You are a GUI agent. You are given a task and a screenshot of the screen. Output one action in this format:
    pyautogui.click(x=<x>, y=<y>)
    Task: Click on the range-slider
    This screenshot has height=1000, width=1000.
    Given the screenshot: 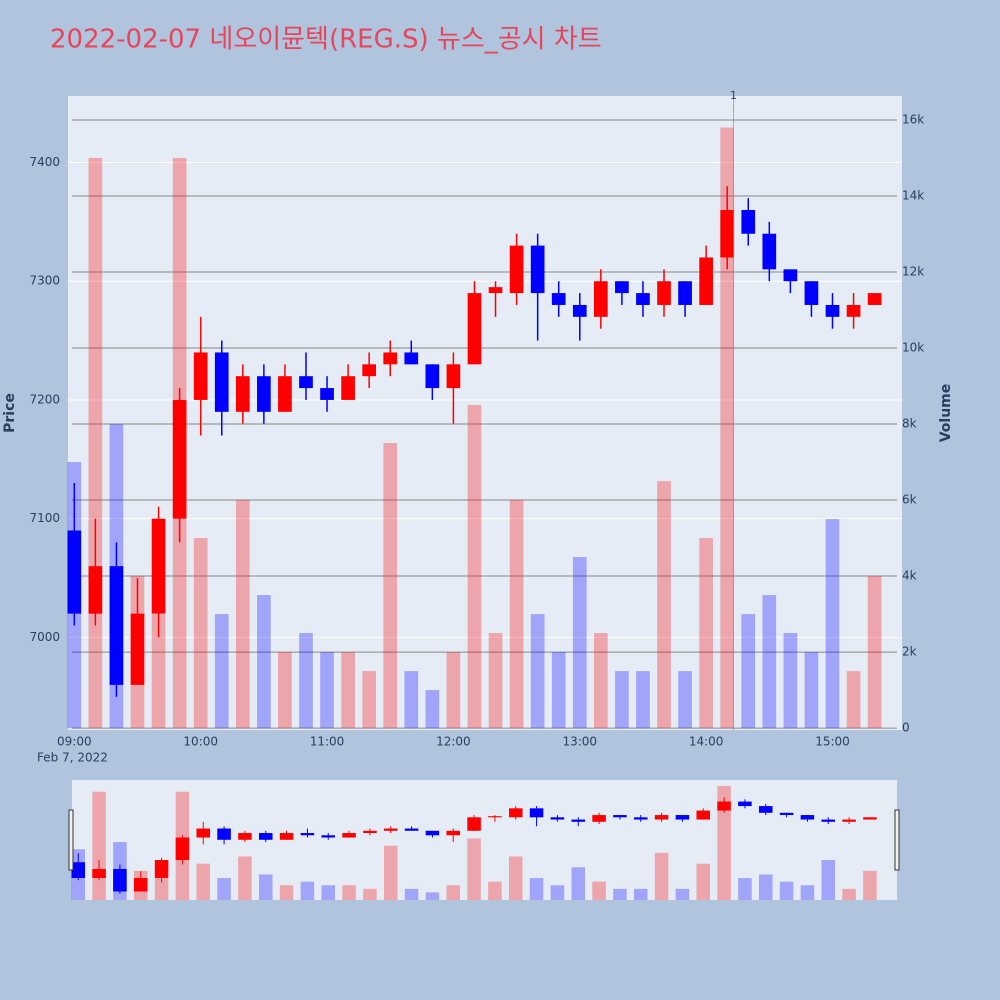 What is the action you would take?
    pyautogui.click(x=484, y=840)
    